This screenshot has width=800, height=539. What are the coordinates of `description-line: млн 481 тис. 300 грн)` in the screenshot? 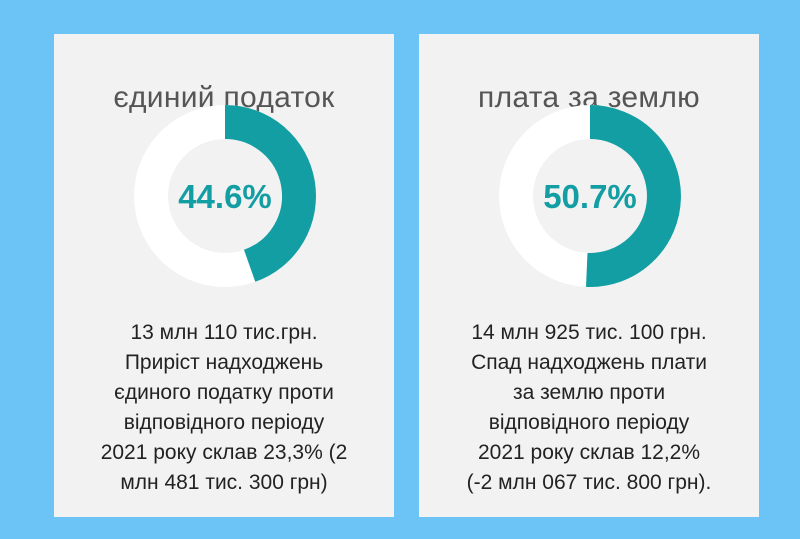 It's located at (224, 482).